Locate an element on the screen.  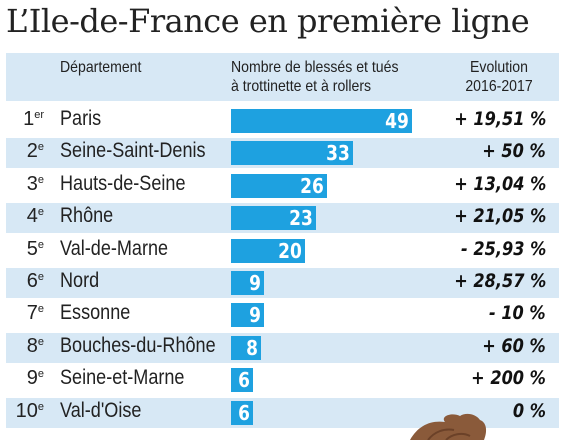
rank-number: 5 is located at coordinates (32, 248).